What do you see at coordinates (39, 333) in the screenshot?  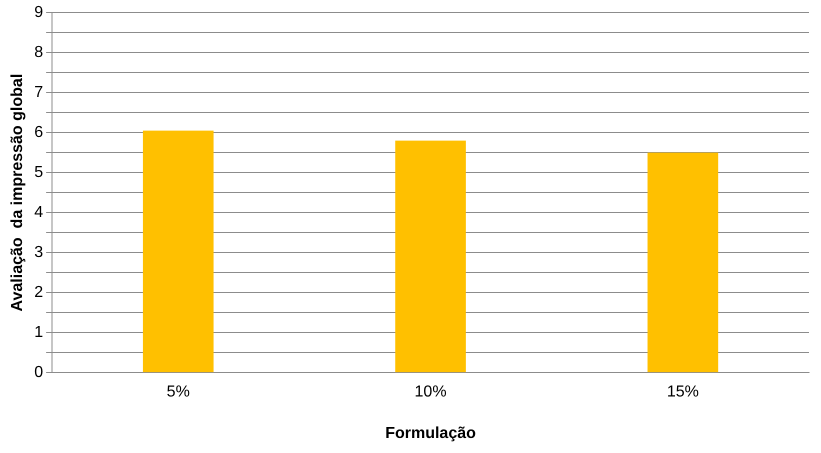 I see `y-tick-label: 1` at bounding box center [39, 333].